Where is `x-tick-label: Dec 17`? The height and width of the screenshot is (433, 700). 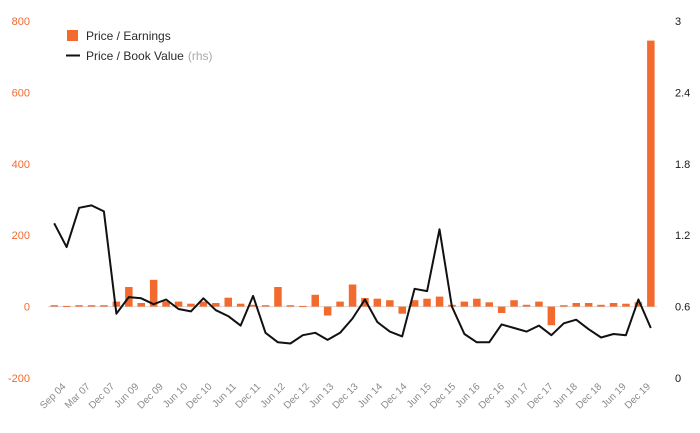
x-tick-label: Dec 17 is located at coordinates (540, 396).